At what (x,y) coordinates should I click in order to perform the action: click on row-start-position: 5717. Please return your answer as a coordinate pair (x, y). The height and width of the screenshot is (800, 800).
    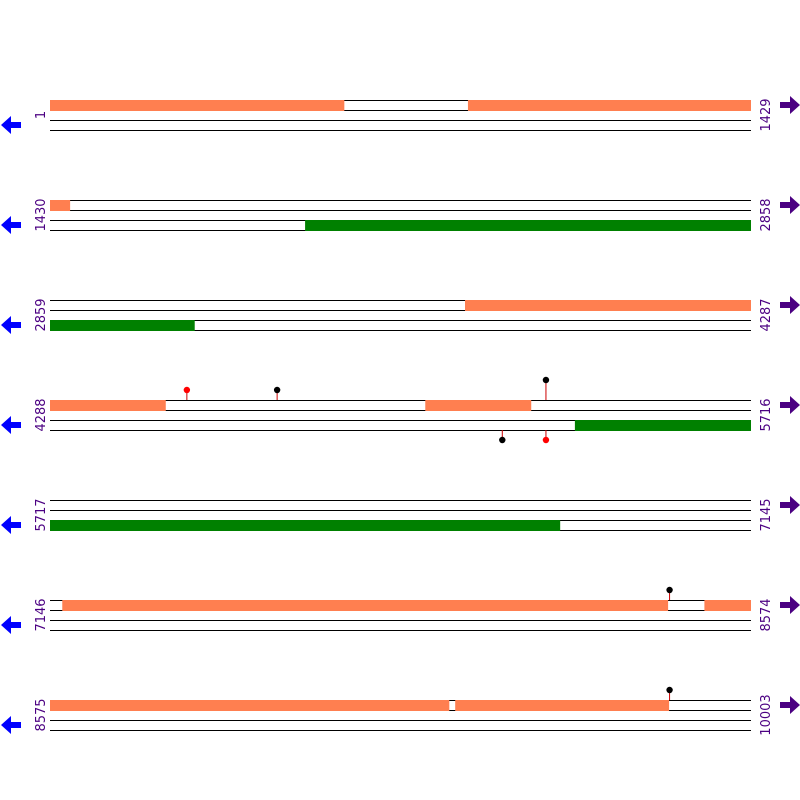
    Looking at the image, I should click on (41, 514).